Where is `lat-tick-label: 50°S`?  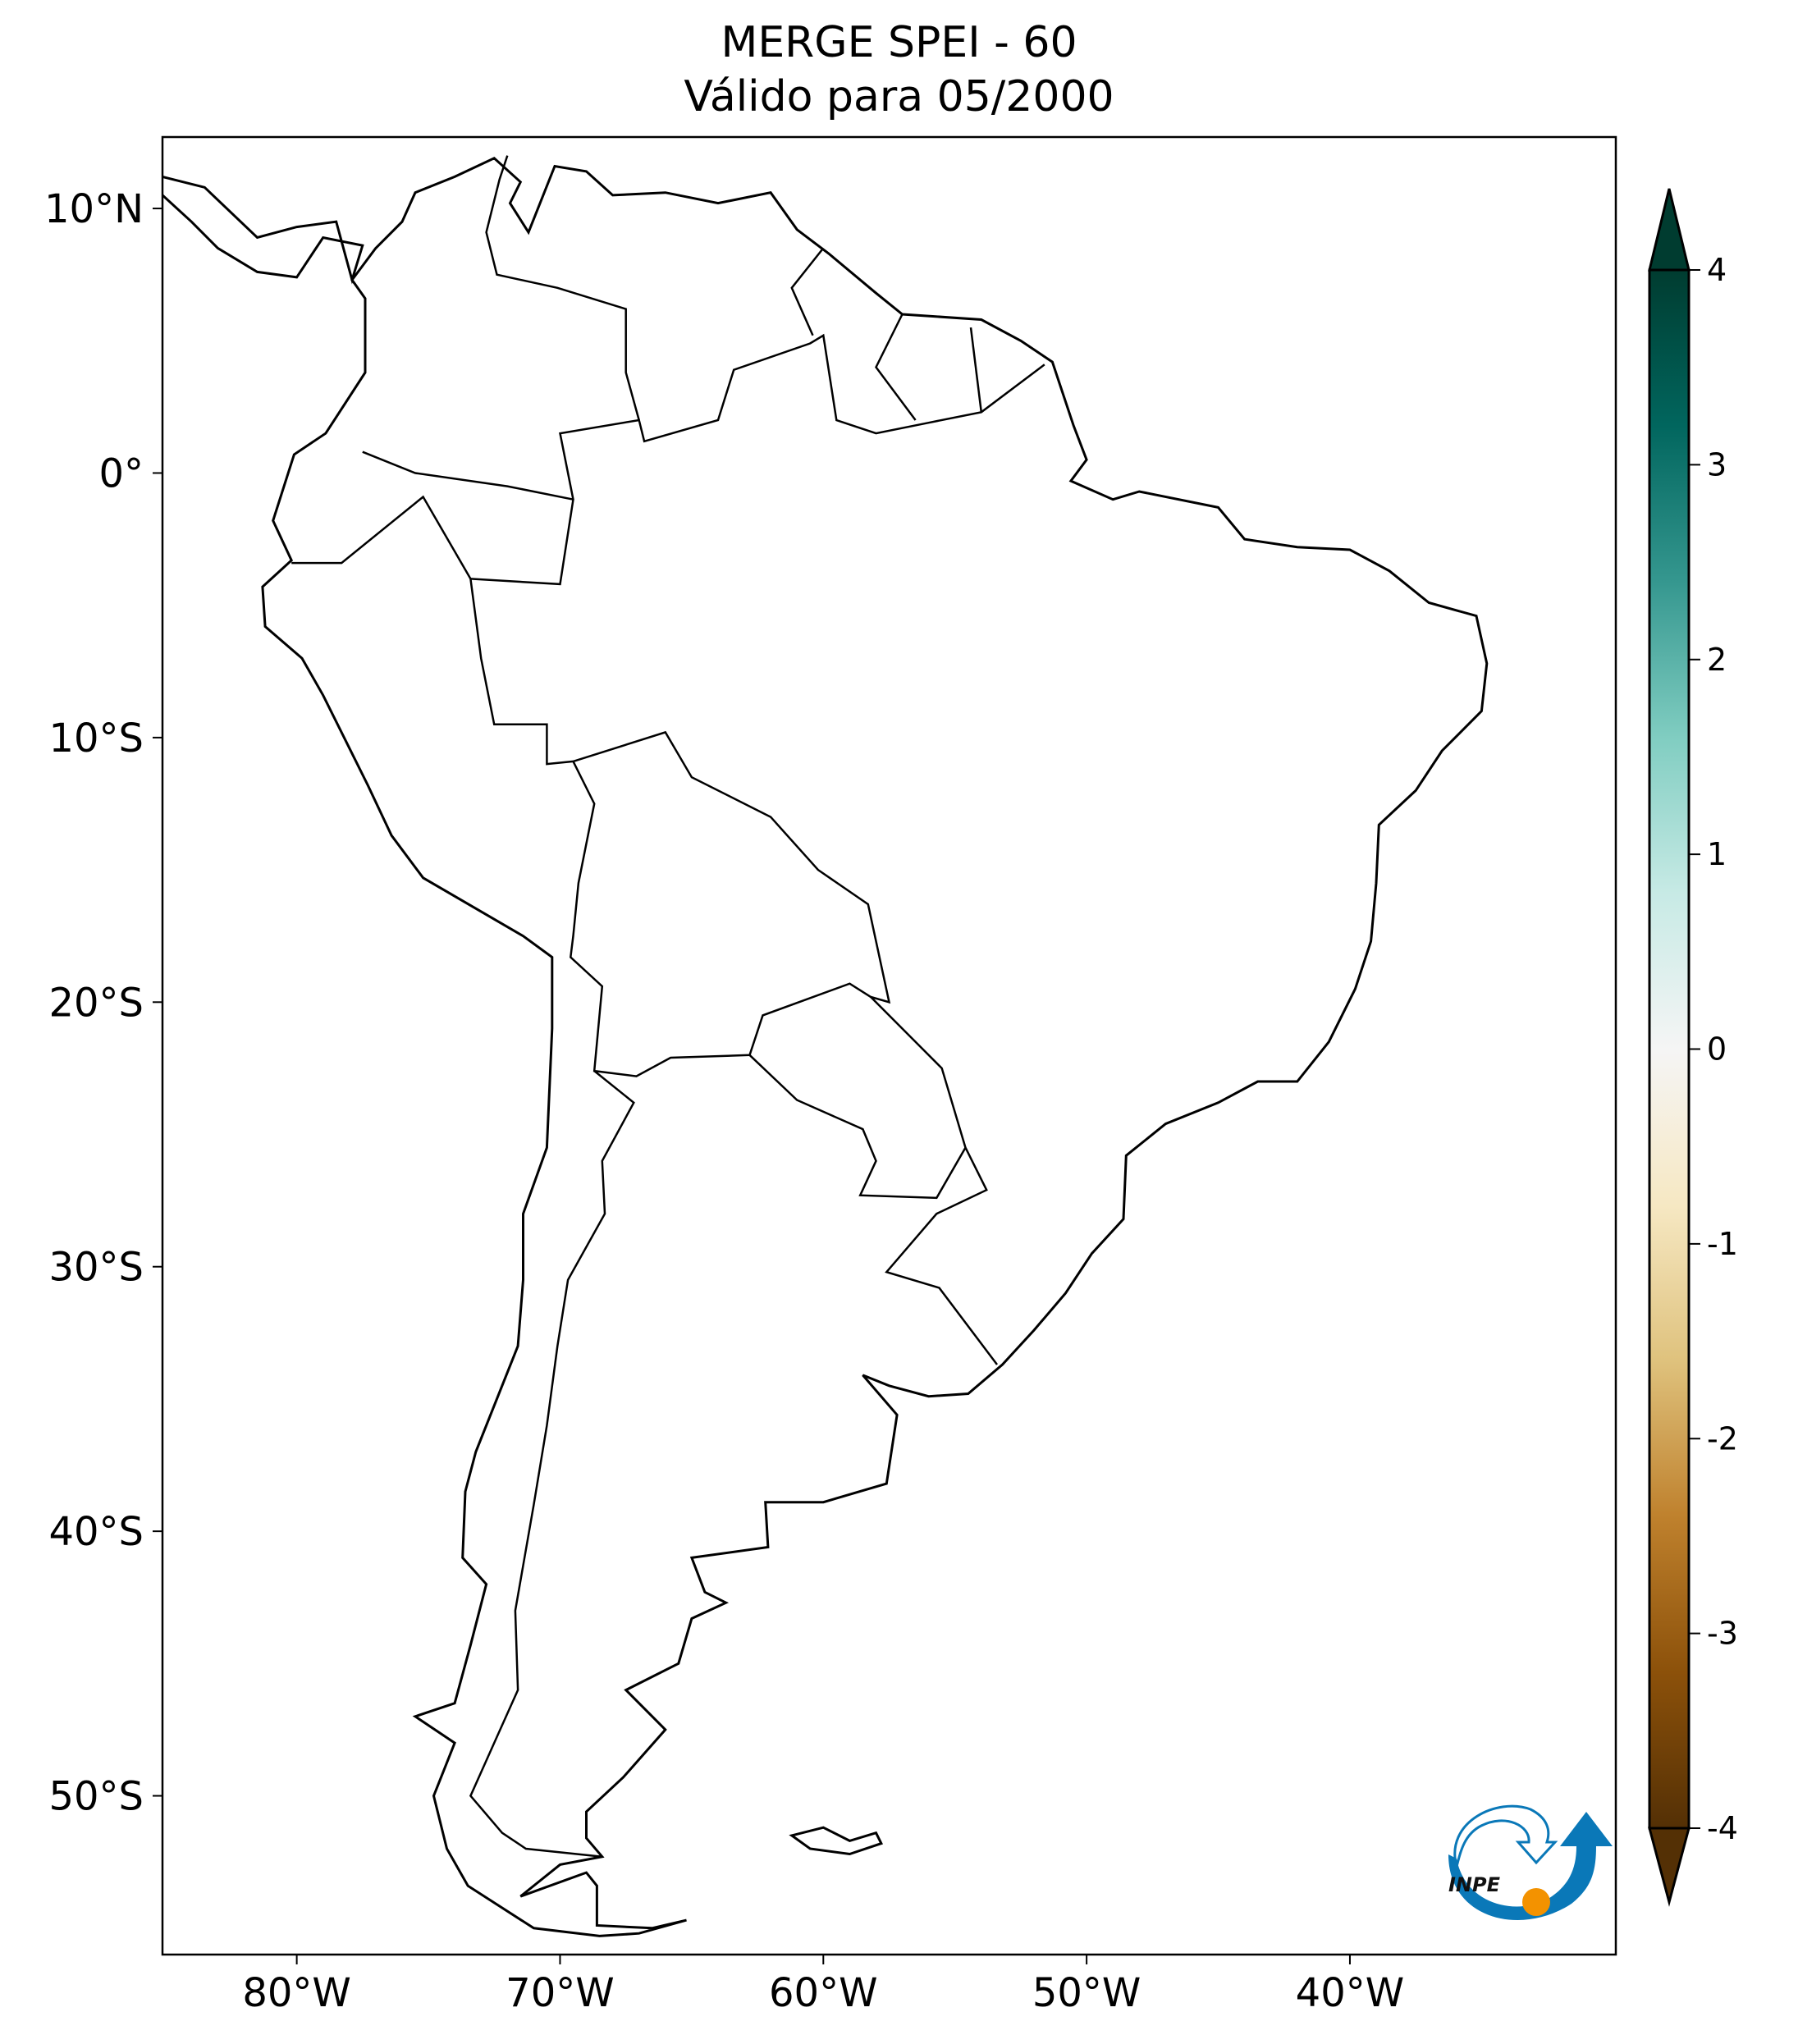 lat-tick-label: 50°S is located at coordinates (96, 1797).